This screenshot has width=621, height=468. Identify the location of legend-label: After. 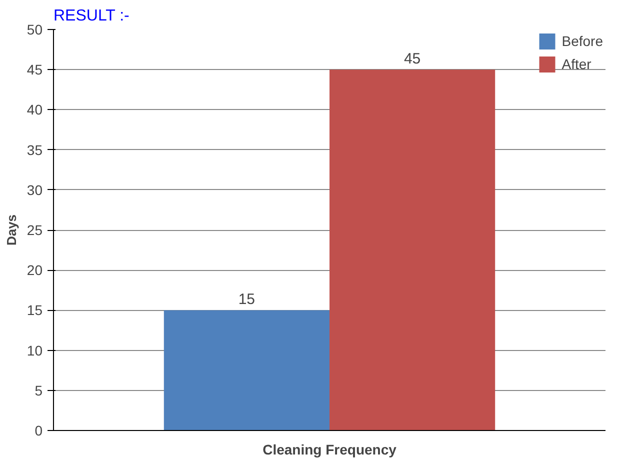
(577, 64).